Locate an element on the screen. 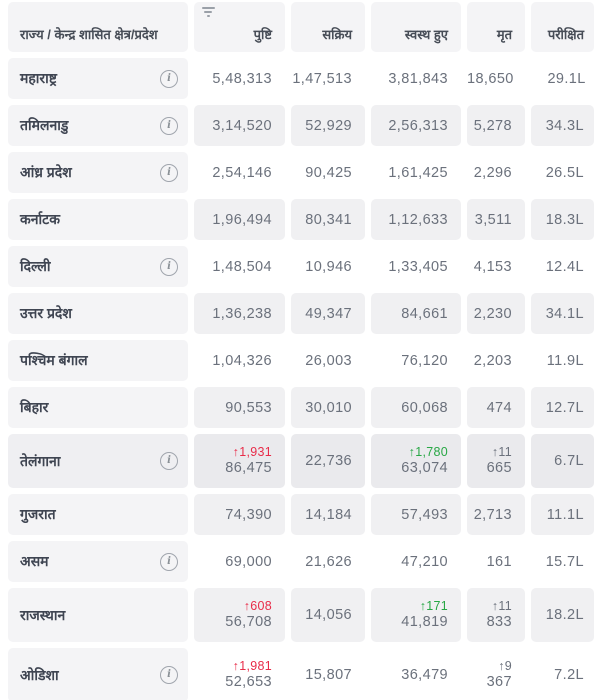 This screenshot has width=600, height=700. active-cell: 30,010 is located at coordinates (328, 407).